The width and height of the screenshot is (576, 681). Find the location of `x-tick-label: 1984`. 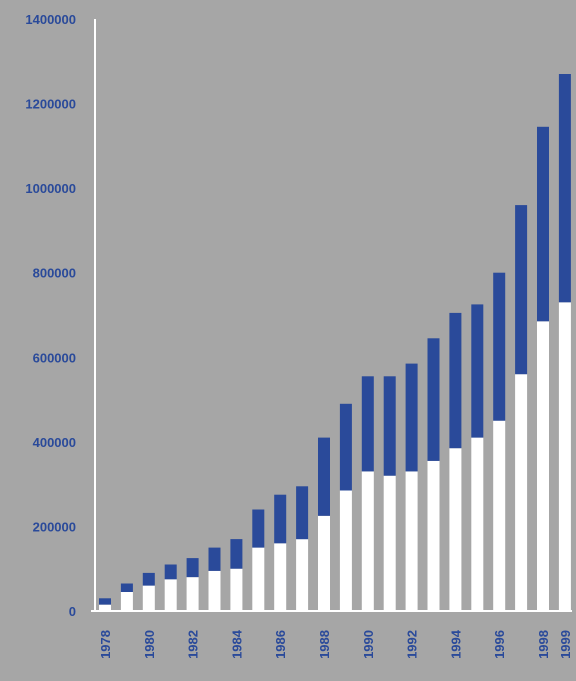

x-tick-label: 1984 is located at coordinates (236, 644).